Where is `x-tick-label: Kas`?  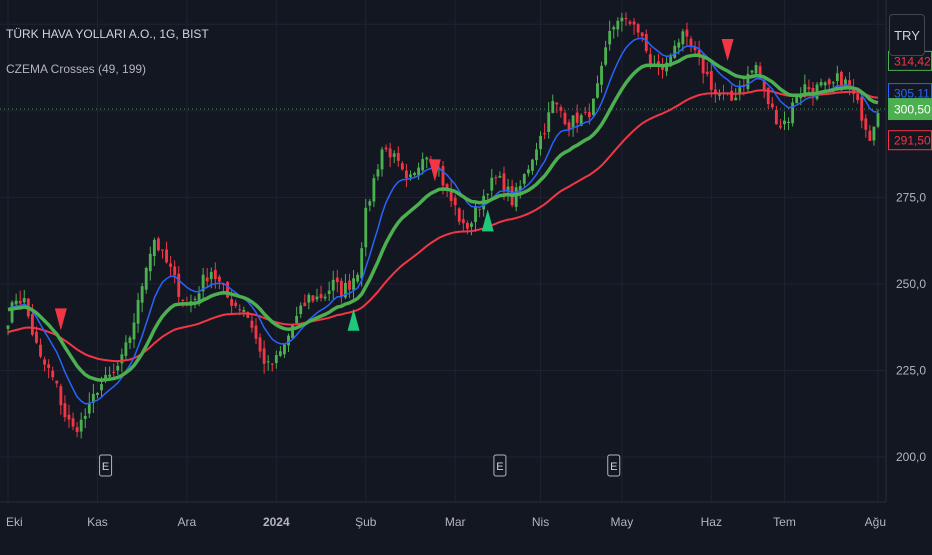 x-tick-label: Kas is located at coordinates (97, 522).